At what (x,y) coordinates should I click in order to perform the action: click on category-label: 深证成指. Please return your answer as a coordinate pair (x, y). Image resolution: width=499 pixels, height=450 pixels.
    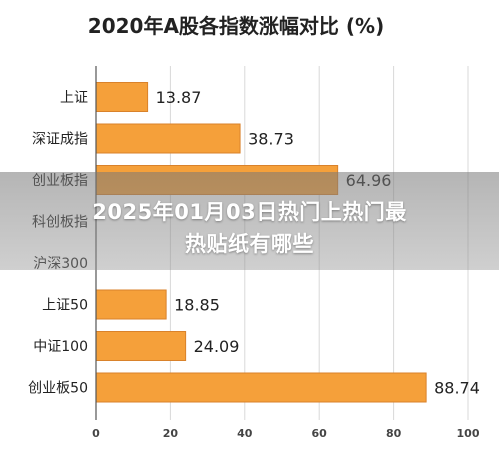
    Looking at the image, I should click on (60, 140).